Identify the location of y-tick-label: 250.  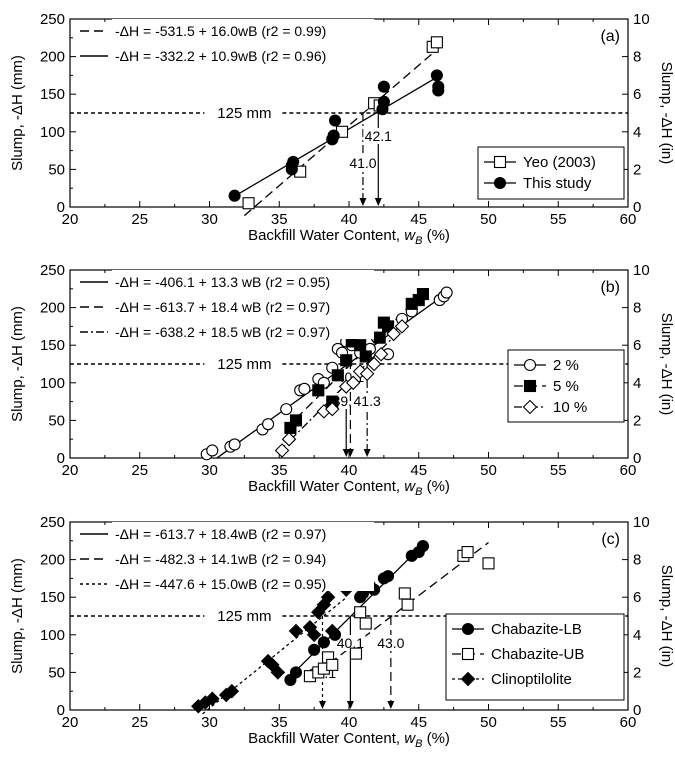
(52, 19).